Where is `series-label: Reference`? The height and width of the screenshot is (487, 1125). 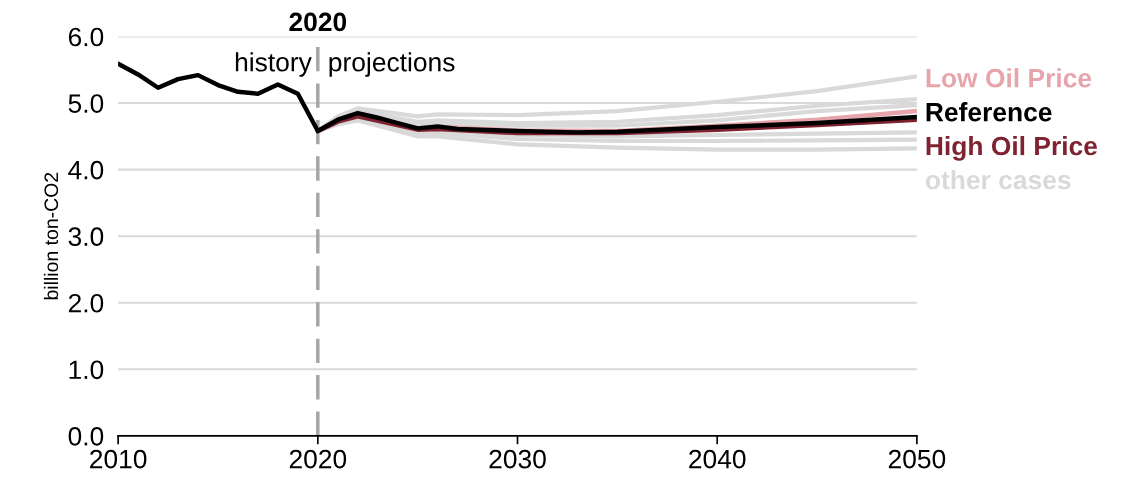 series-label: Reference is located at coordinates (989, 112).